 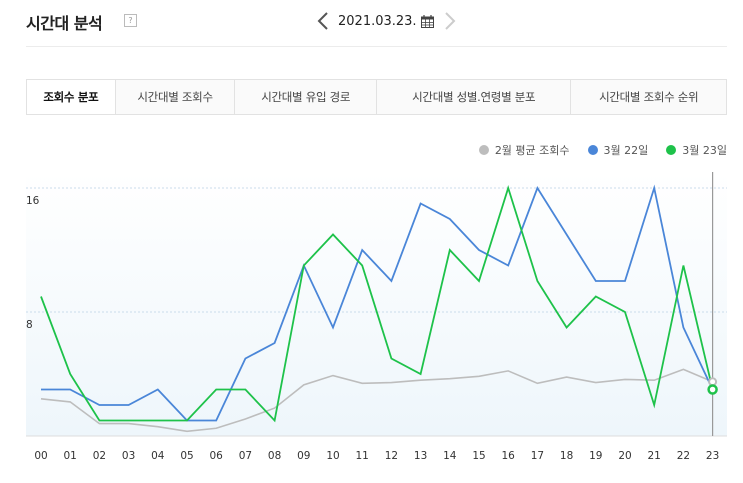 What do you see at coordinates (362, 456) in the screenshot?
I see `x-tick-label: 11` at bounding box center [362, 456].